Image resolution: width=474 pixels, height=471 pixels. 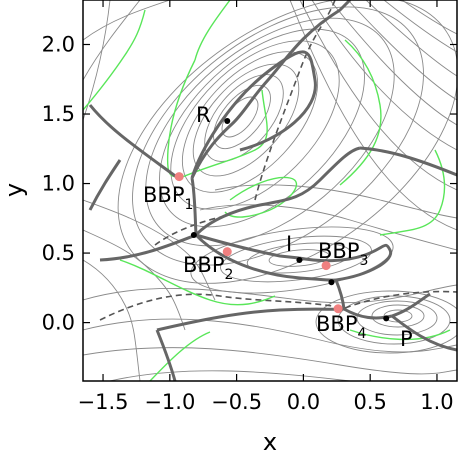 I want to click on label-BBP3-main: BBP, so click(x=338, y=251).